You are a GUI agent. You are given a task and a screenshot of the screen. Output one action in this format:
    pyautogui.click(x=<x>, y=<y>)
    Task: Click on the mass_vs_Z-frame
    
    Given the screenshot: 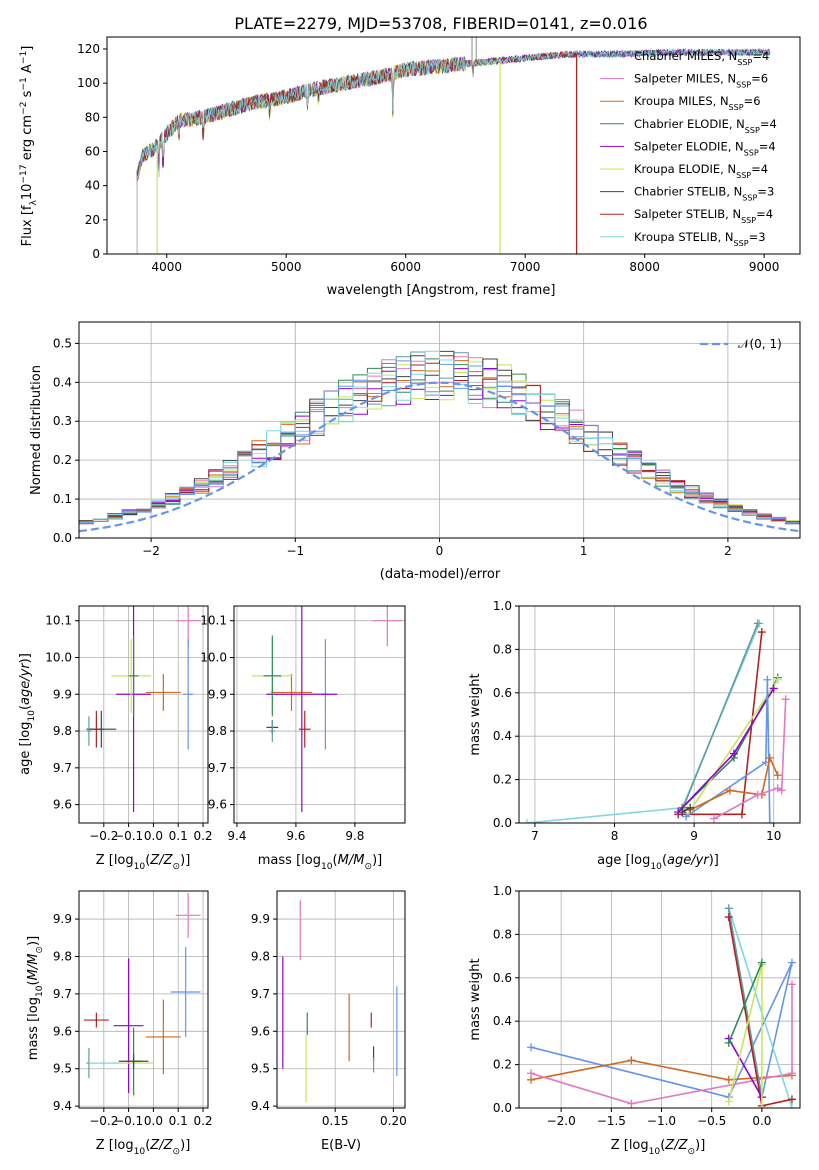 What is the action you would take?
    pyautogui.click(x=143, y=999)
    